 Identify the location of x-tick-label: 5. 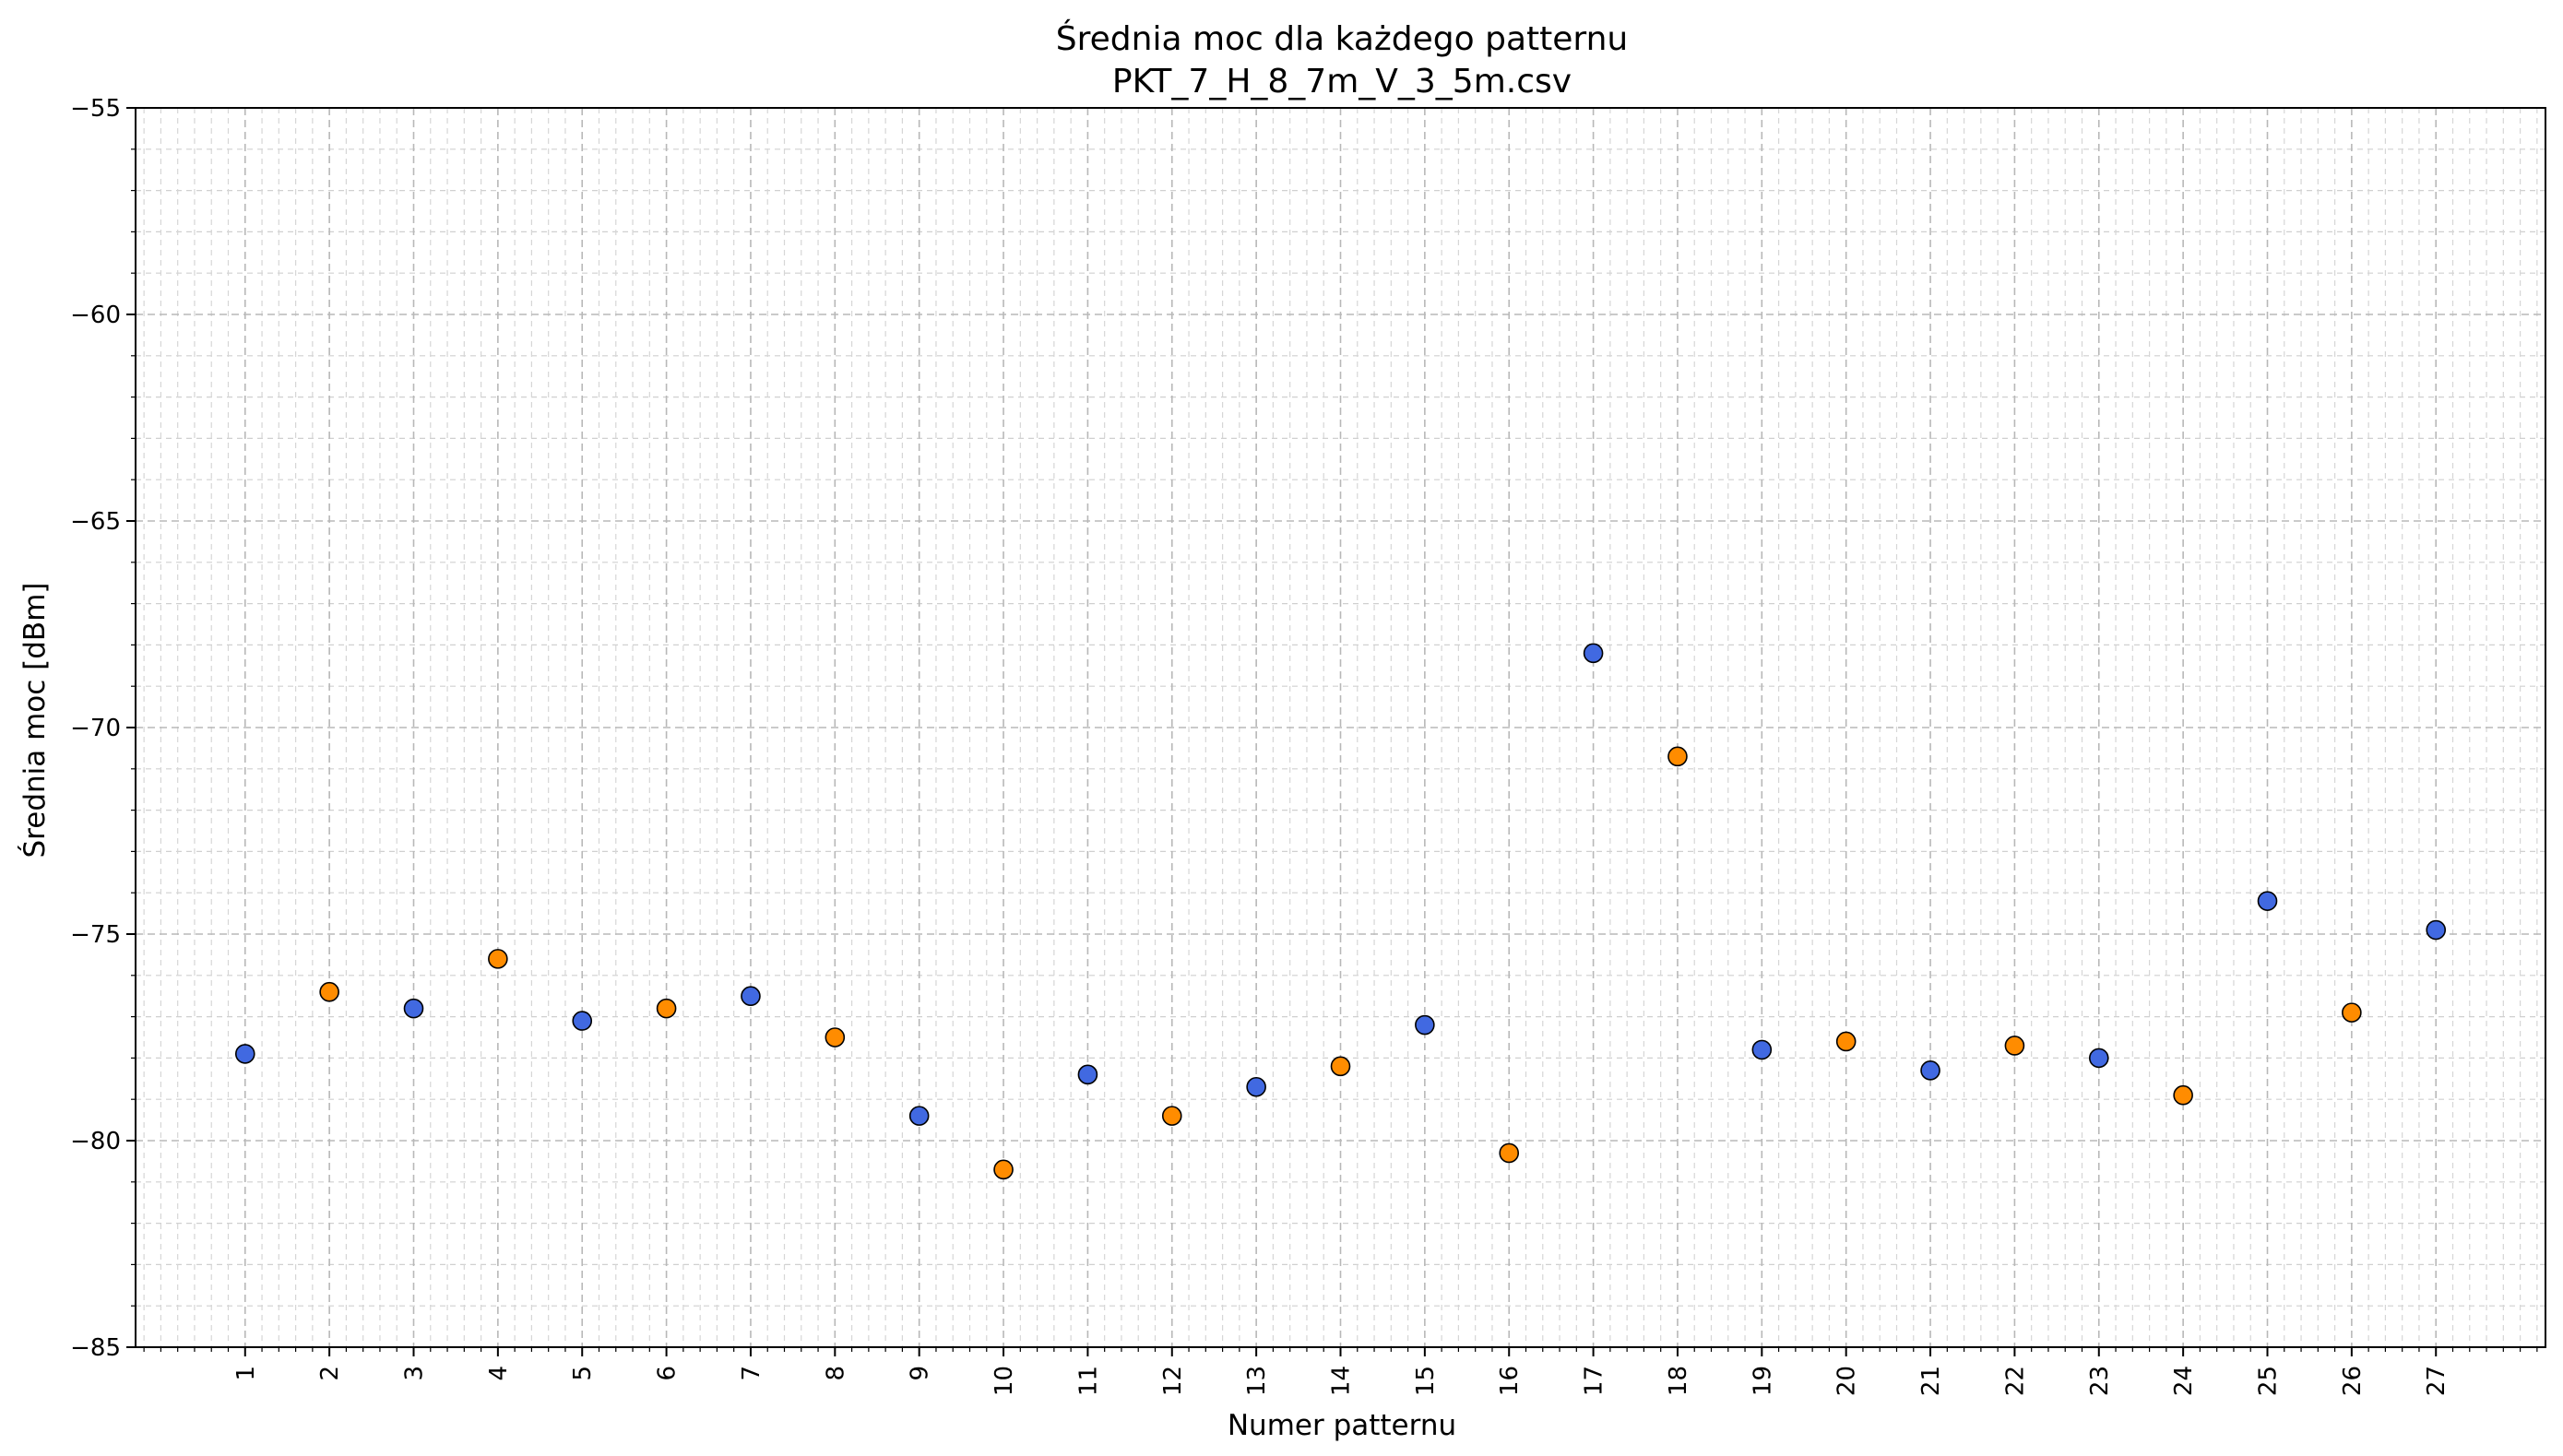
(583, 1373).